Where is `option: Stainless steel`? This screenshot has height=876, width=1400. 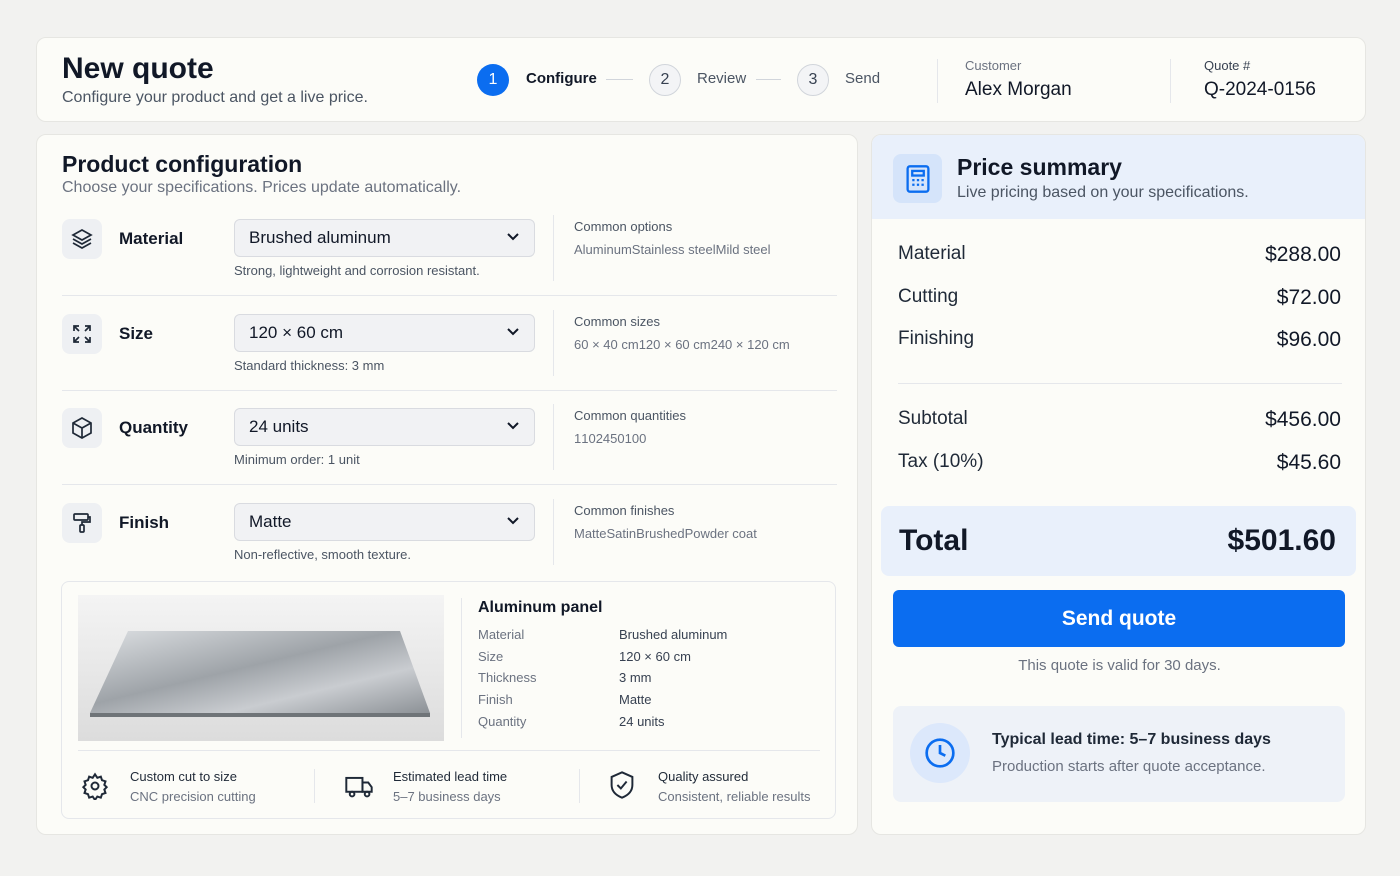
option: Stainless steel is located at coordinates (673, 249).